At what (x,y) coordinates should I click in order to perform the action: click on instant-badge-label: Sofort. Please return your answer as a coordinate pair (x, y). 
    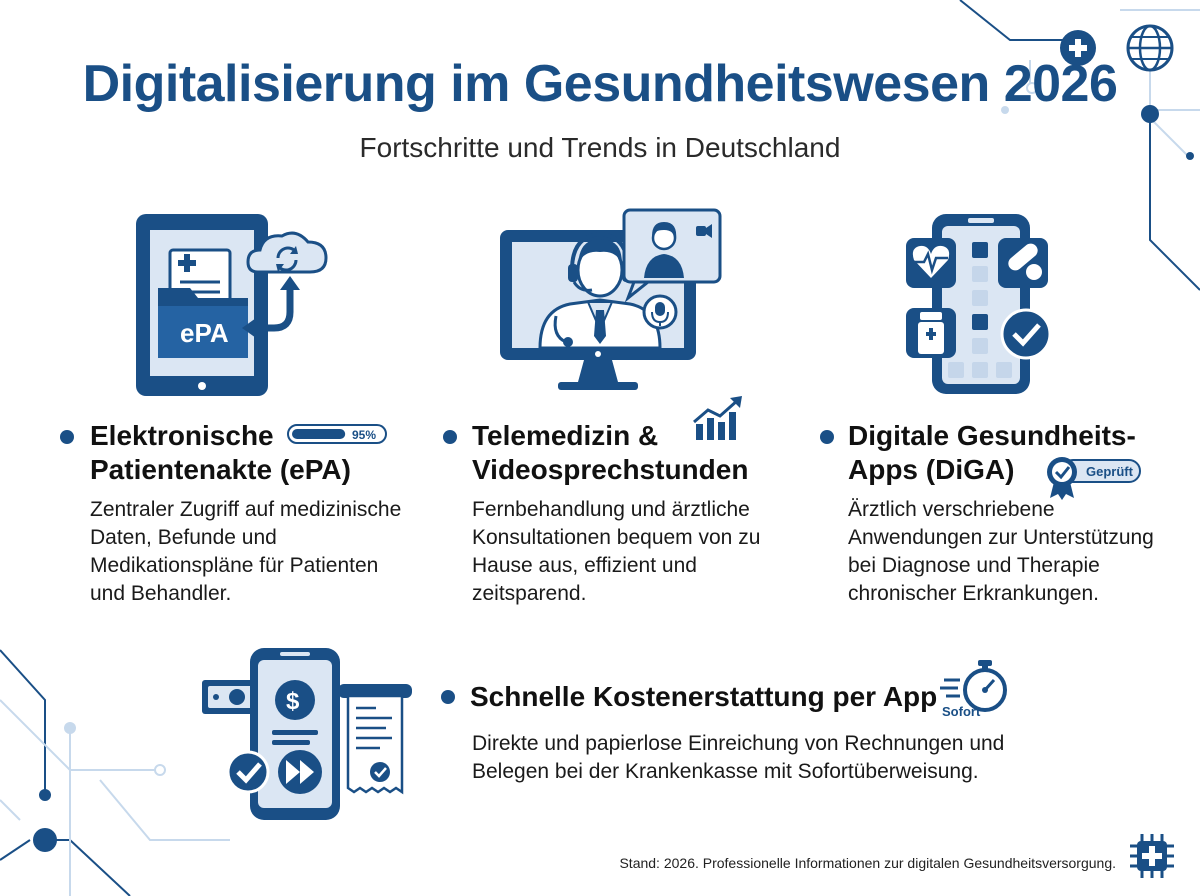
    Looking at the image, I should click on (961, 711).